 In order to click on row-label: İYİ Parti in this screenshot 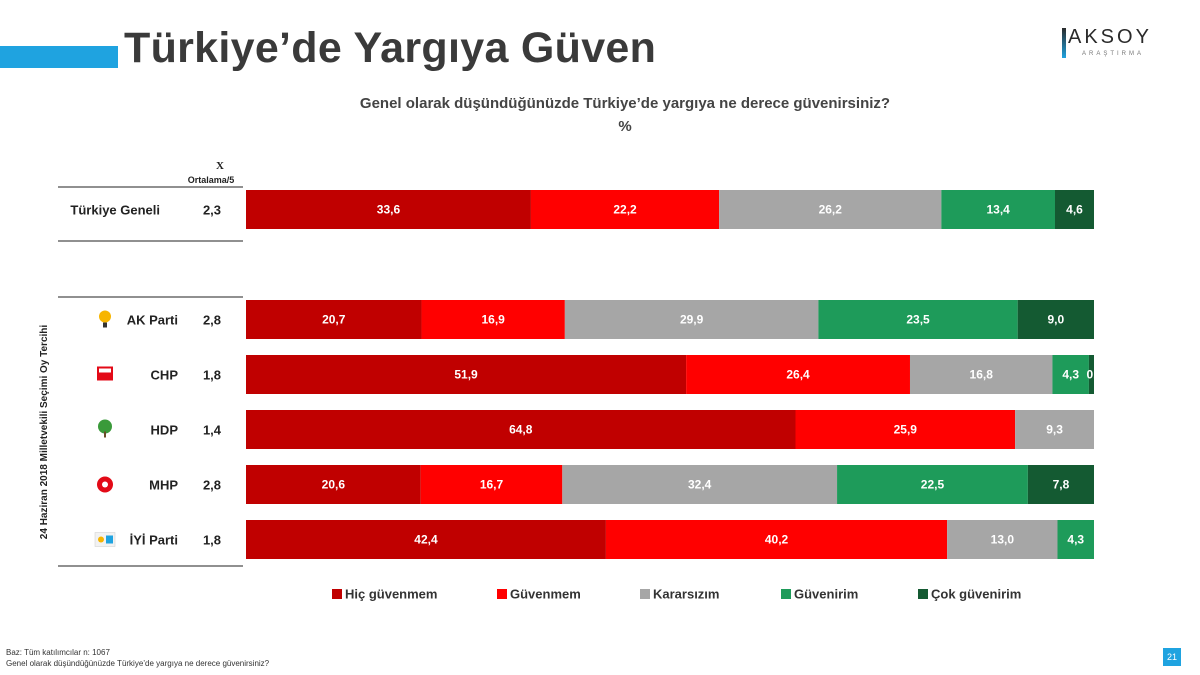, I will do `click(154, 540)`.